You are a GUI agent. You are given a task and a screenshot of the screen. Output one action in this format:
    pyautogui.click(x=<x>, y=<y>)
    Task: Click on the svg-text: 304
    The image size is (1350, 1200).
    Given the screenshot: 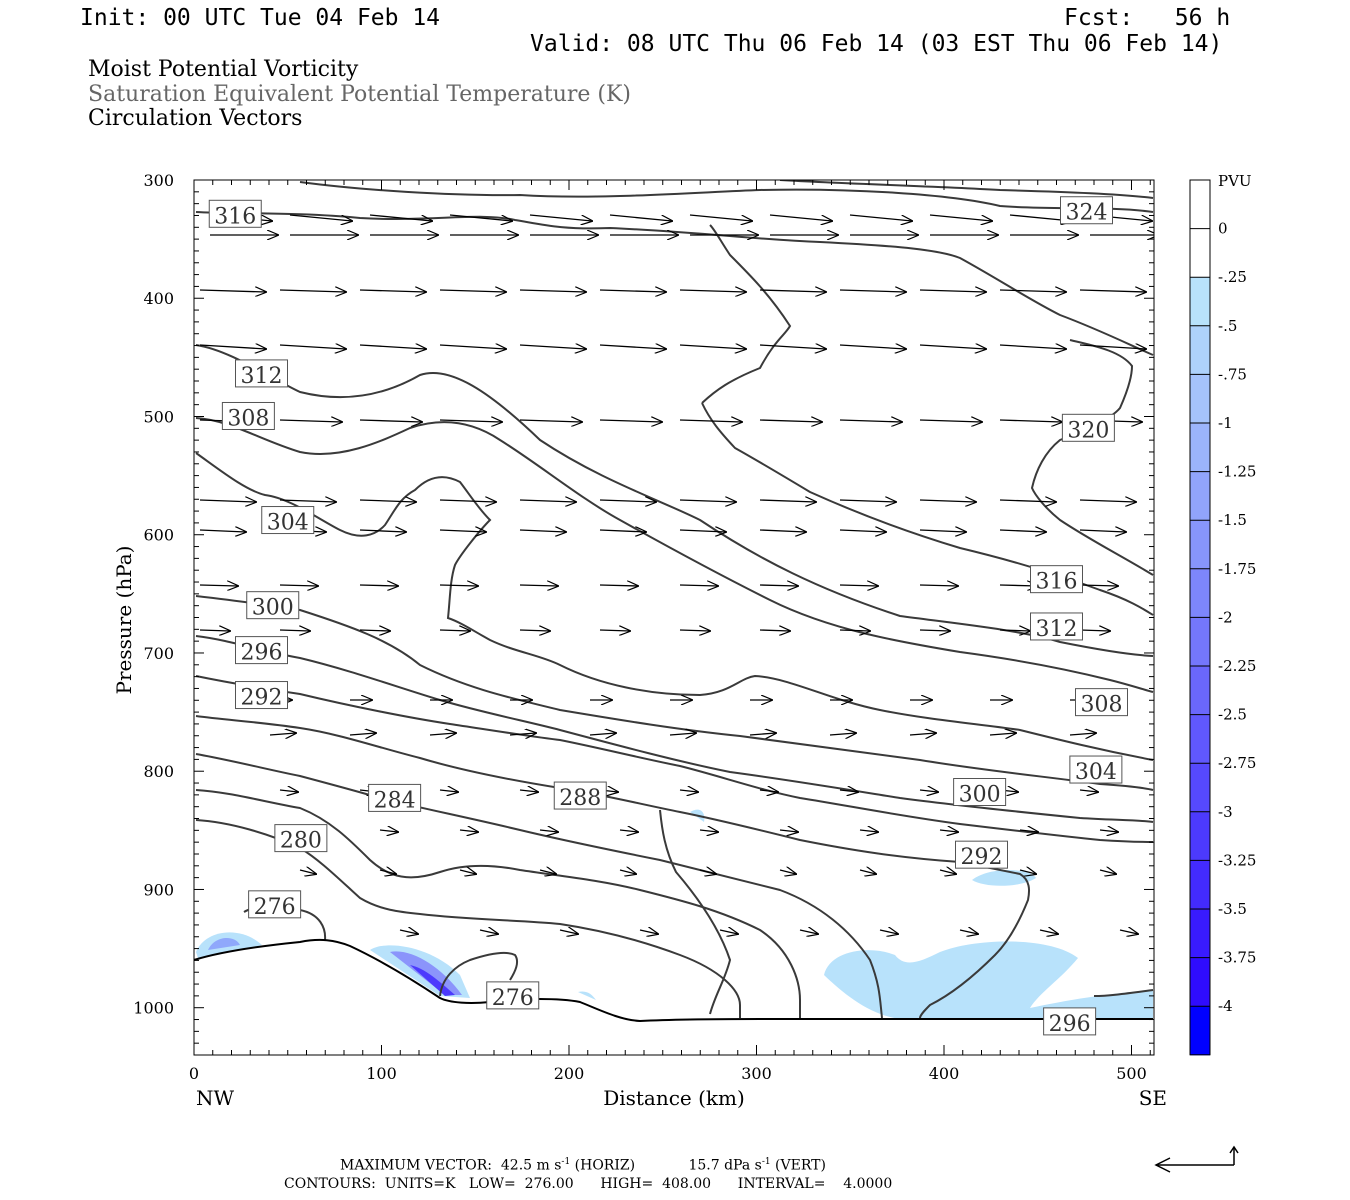 What is the action you would take?
    pyautogui.click(x=1096, y=772)
    